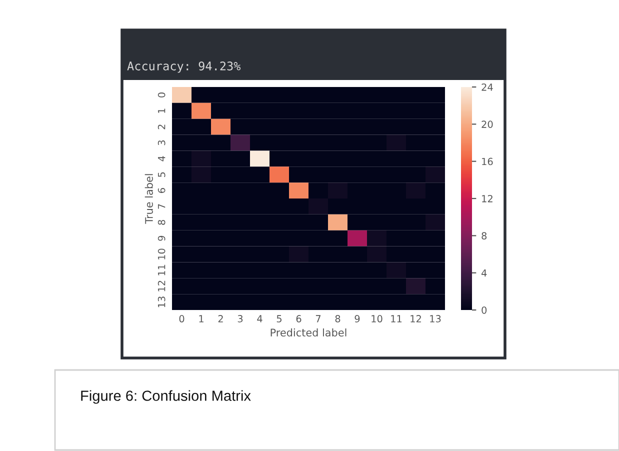 The image size is (619, 451). I want to click on y-tick-label: 6, so click(162, 190).